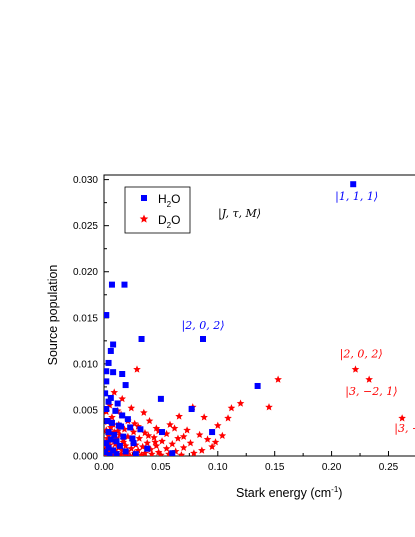 The width and height of the screenshot is (415, 537). I want to click on legend-label-h2o: H2O, so click(169, 200).